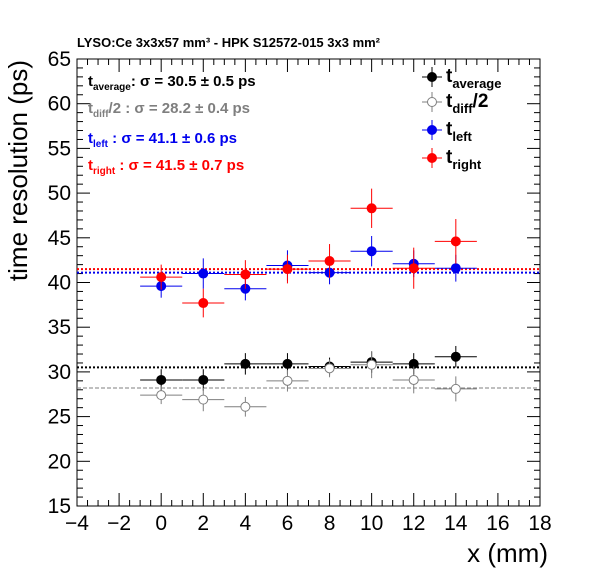 The image size is (596, 572). I want to click on x-tick-label: 6, so click(288, 523).